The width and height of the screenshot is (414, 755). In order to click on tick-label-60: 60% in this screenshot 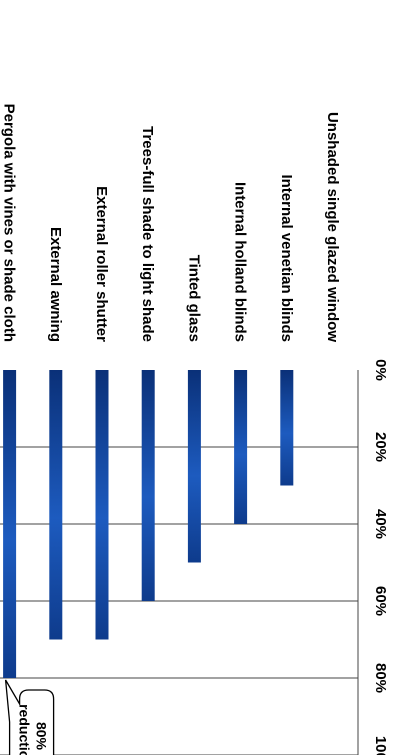, I will do `click(380, 601)`.